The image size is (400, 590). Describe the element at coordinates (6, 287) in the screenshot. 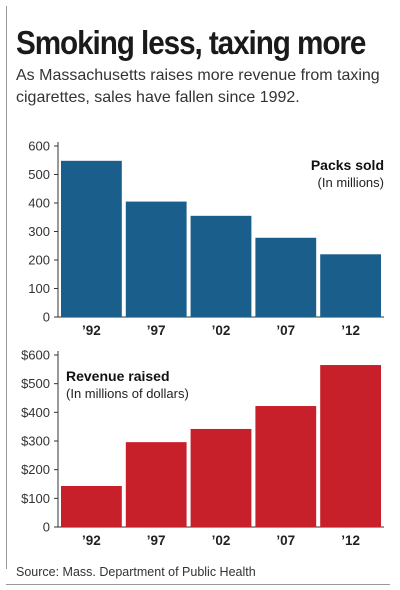

I see `frame-left-rule` at that location.